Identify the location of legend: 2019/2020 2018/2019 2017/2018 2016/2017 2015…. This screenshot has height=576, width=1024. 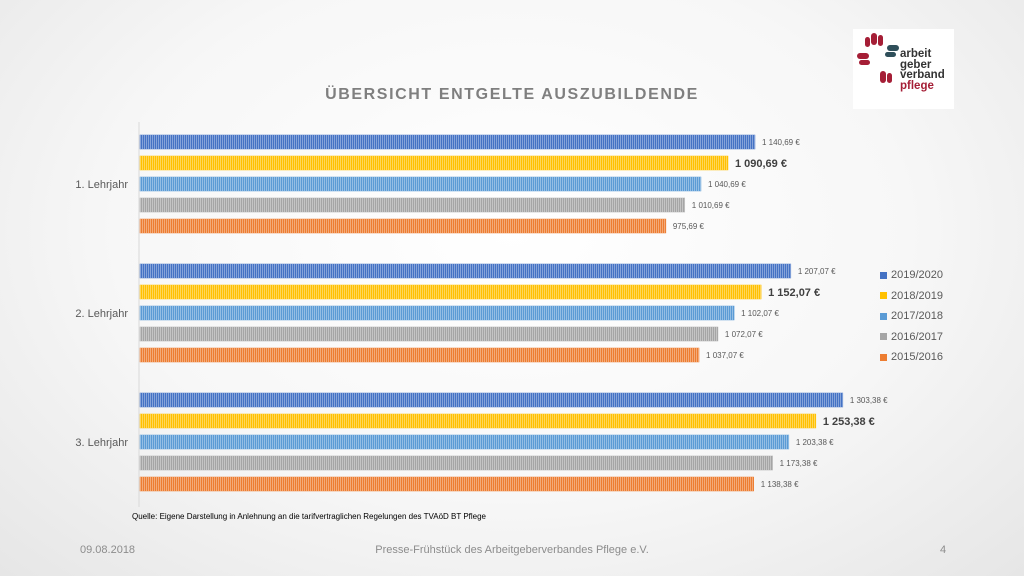
(911, 316).